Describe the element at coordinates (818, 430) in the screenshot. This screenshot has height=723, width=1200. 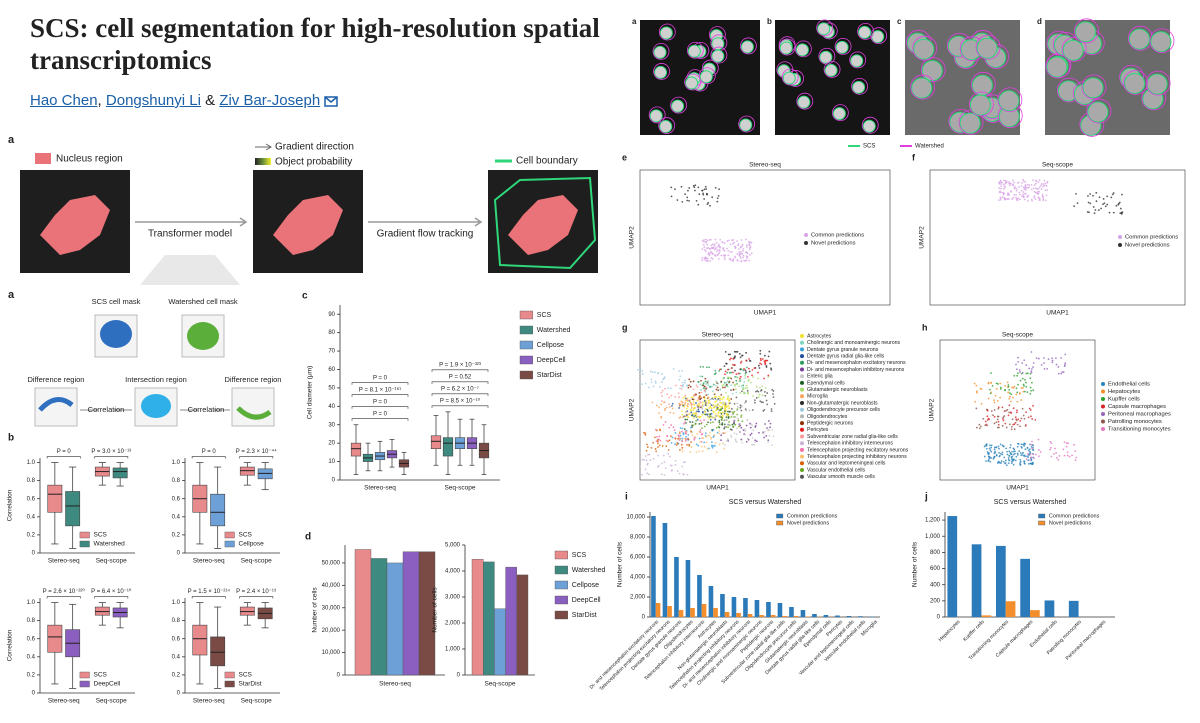
I see `label: Pericytes` at that location.